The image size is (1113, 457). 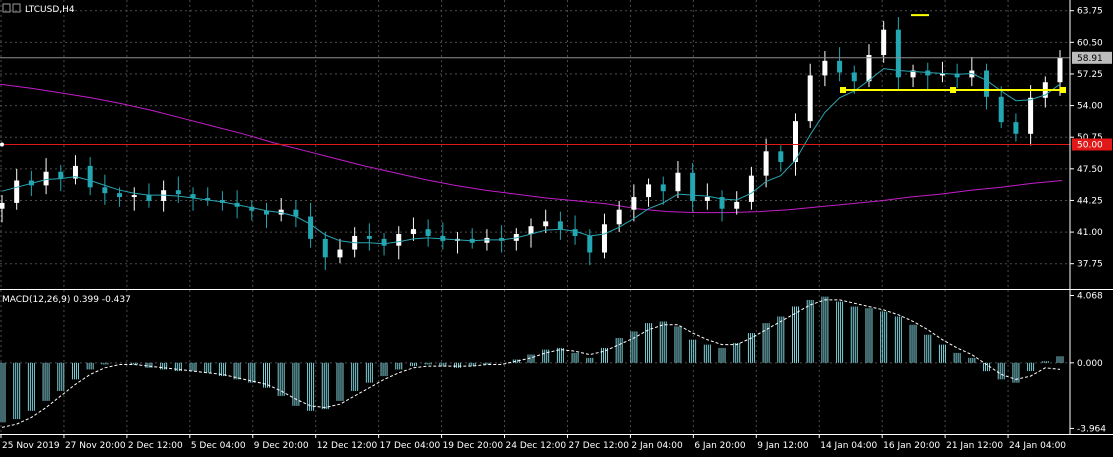 I want to click on red-level-tag, so click(x=1092, y=144).